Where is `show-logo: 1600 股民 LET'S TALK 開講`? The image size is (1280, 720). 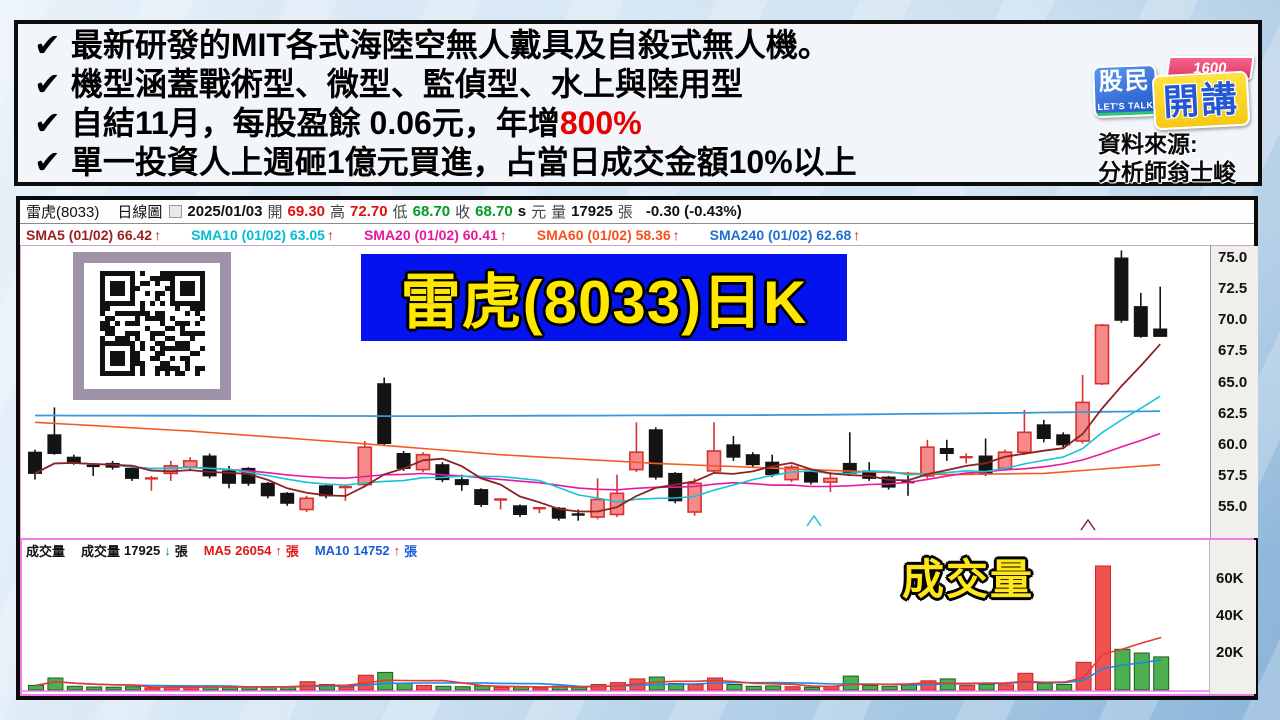
show-logo: 1600 股民 LET'S TALK 開講 is located at coordinates (1174, 93).